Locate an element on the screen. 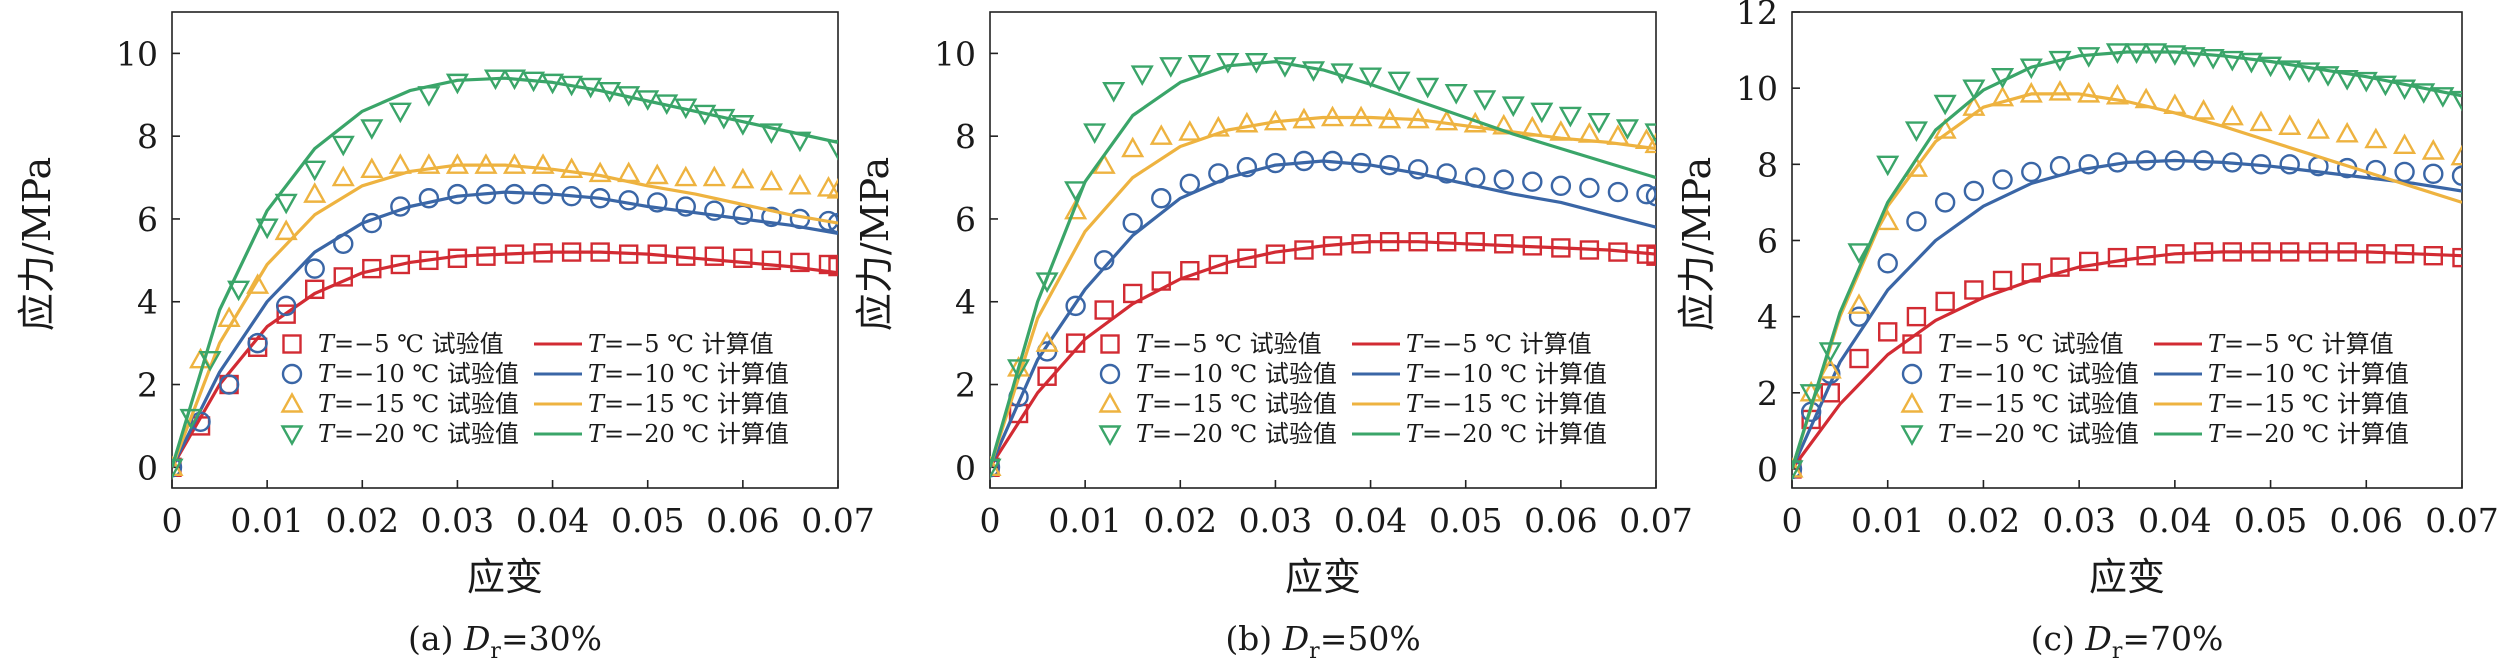 The height and width of the screenshot is (666, 2519). legend-label: T=−15 ℃ 试验值 is located at coordinates (418, 404).